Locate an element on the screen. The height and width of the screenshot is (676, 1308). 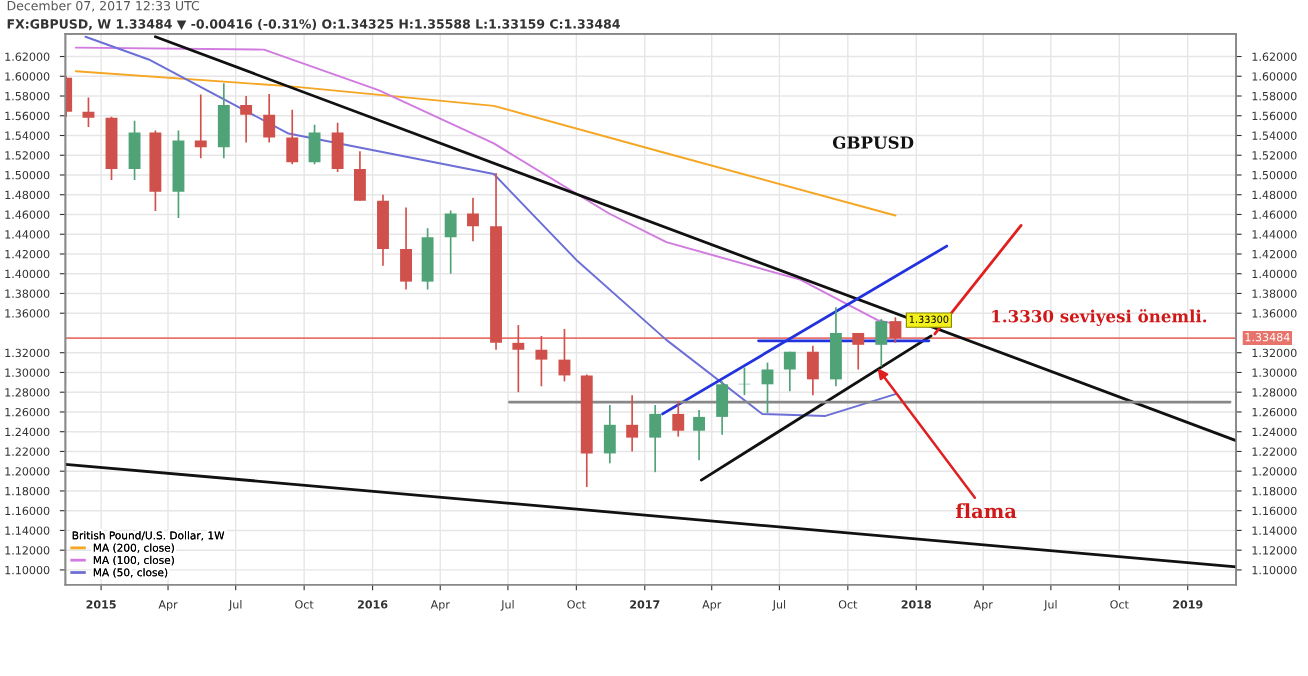
annotation: flama is located at coordinates (986, 511).